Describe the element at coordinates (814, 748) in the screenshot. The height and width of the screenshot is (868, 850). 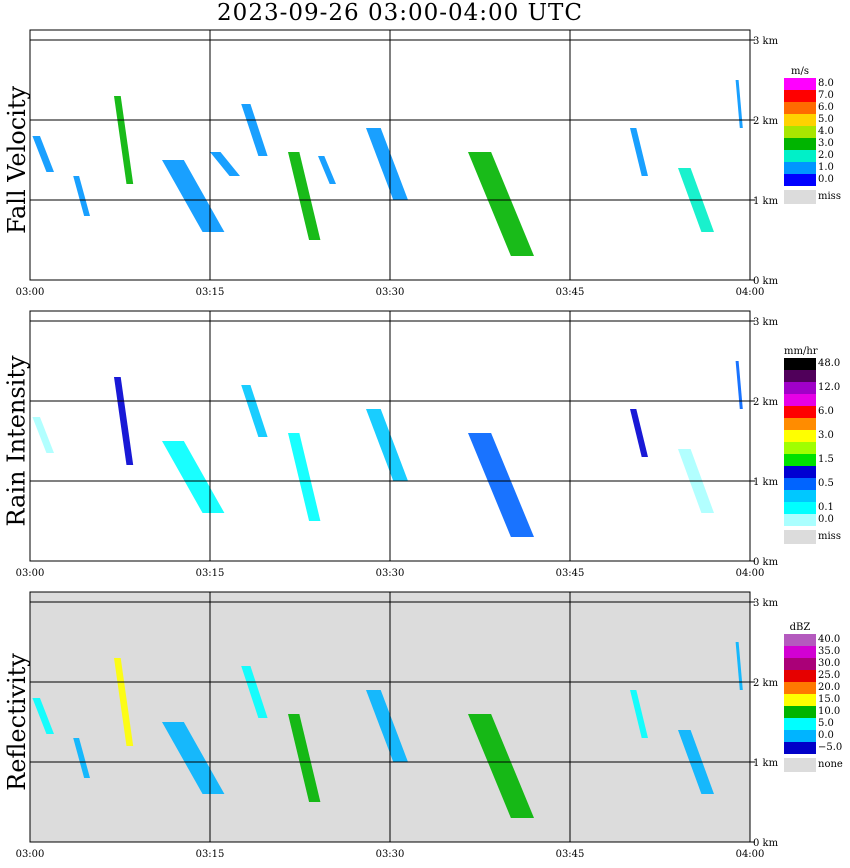
I see `legend-entry: −5.0` at that location.